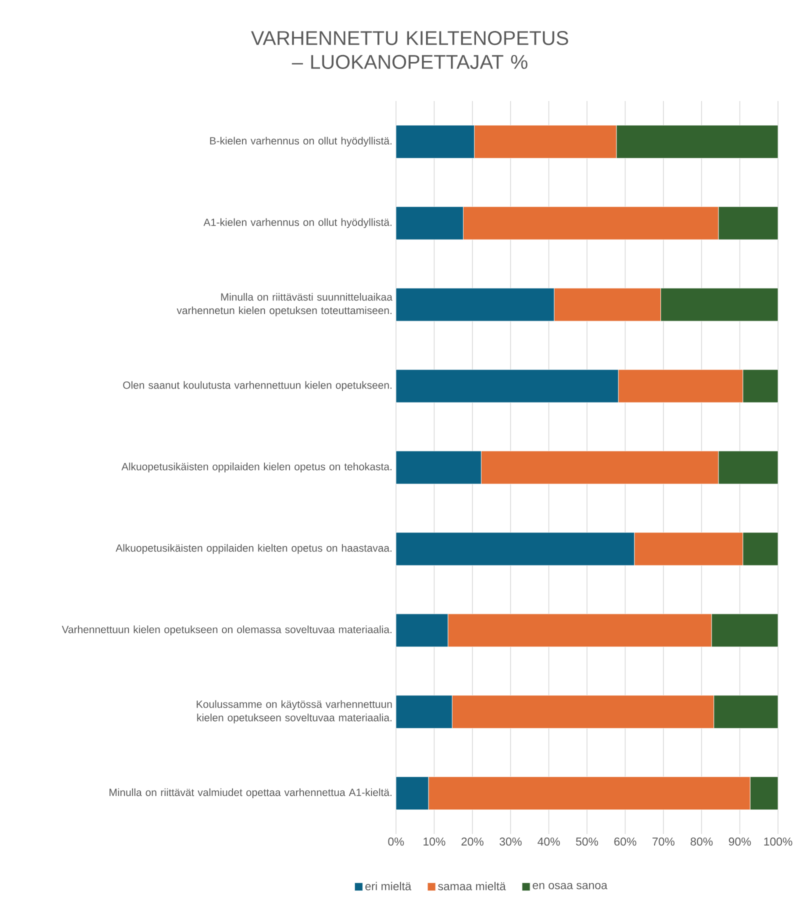 The width and height of the screenshot is (812, 913). What do you see at coordinates (511, 842) in the screenshot?
I see `x-tick-label: 30%` at bounding box center [511, 842].